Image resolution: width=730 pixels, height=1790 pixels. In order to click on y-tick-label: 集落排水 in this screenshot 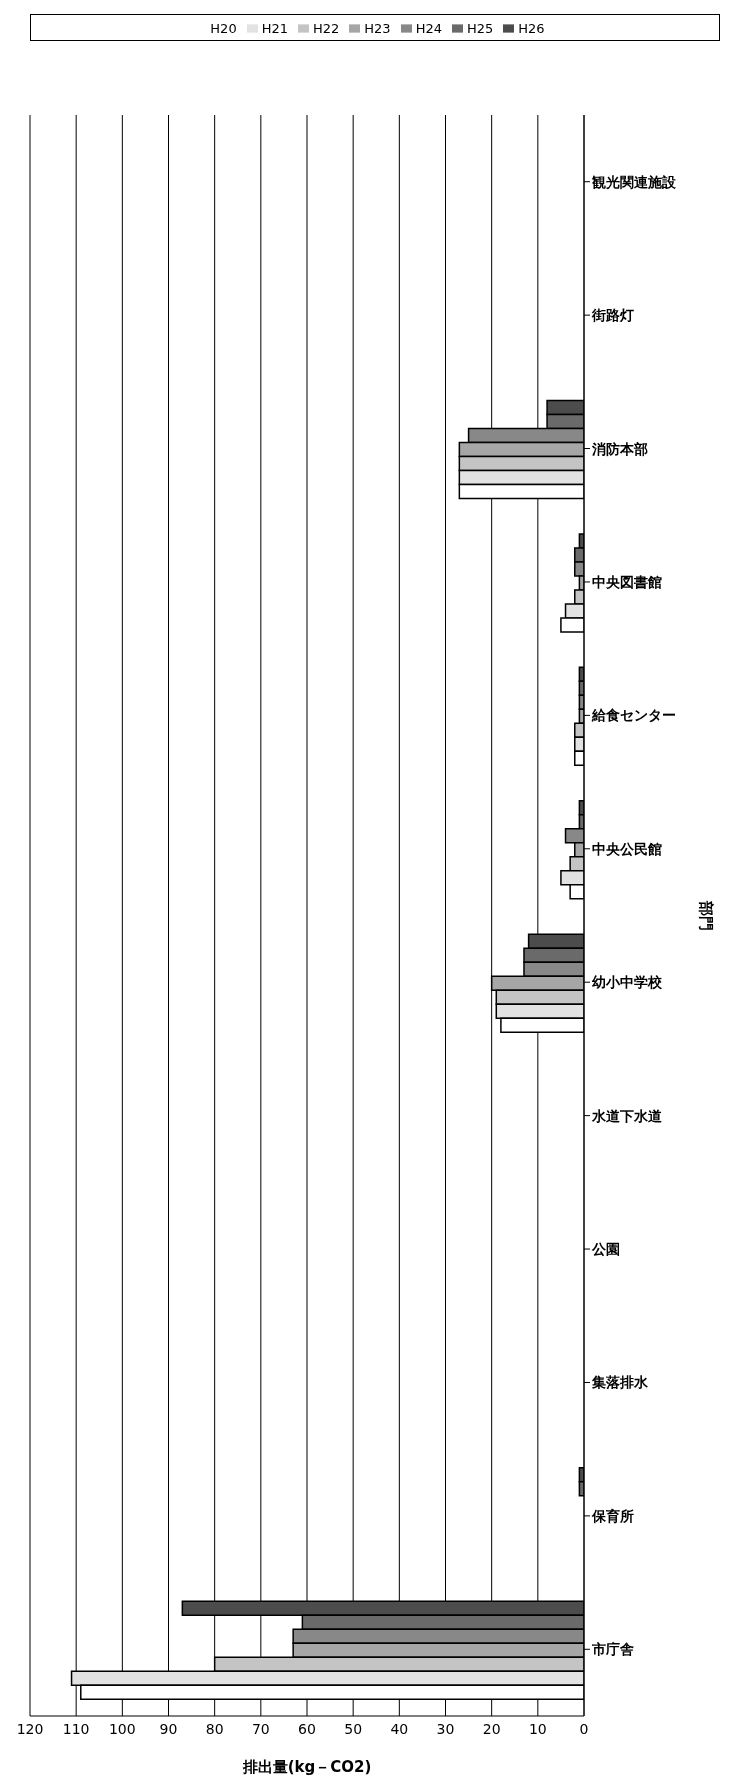, I will do `click(620, 1382)`.